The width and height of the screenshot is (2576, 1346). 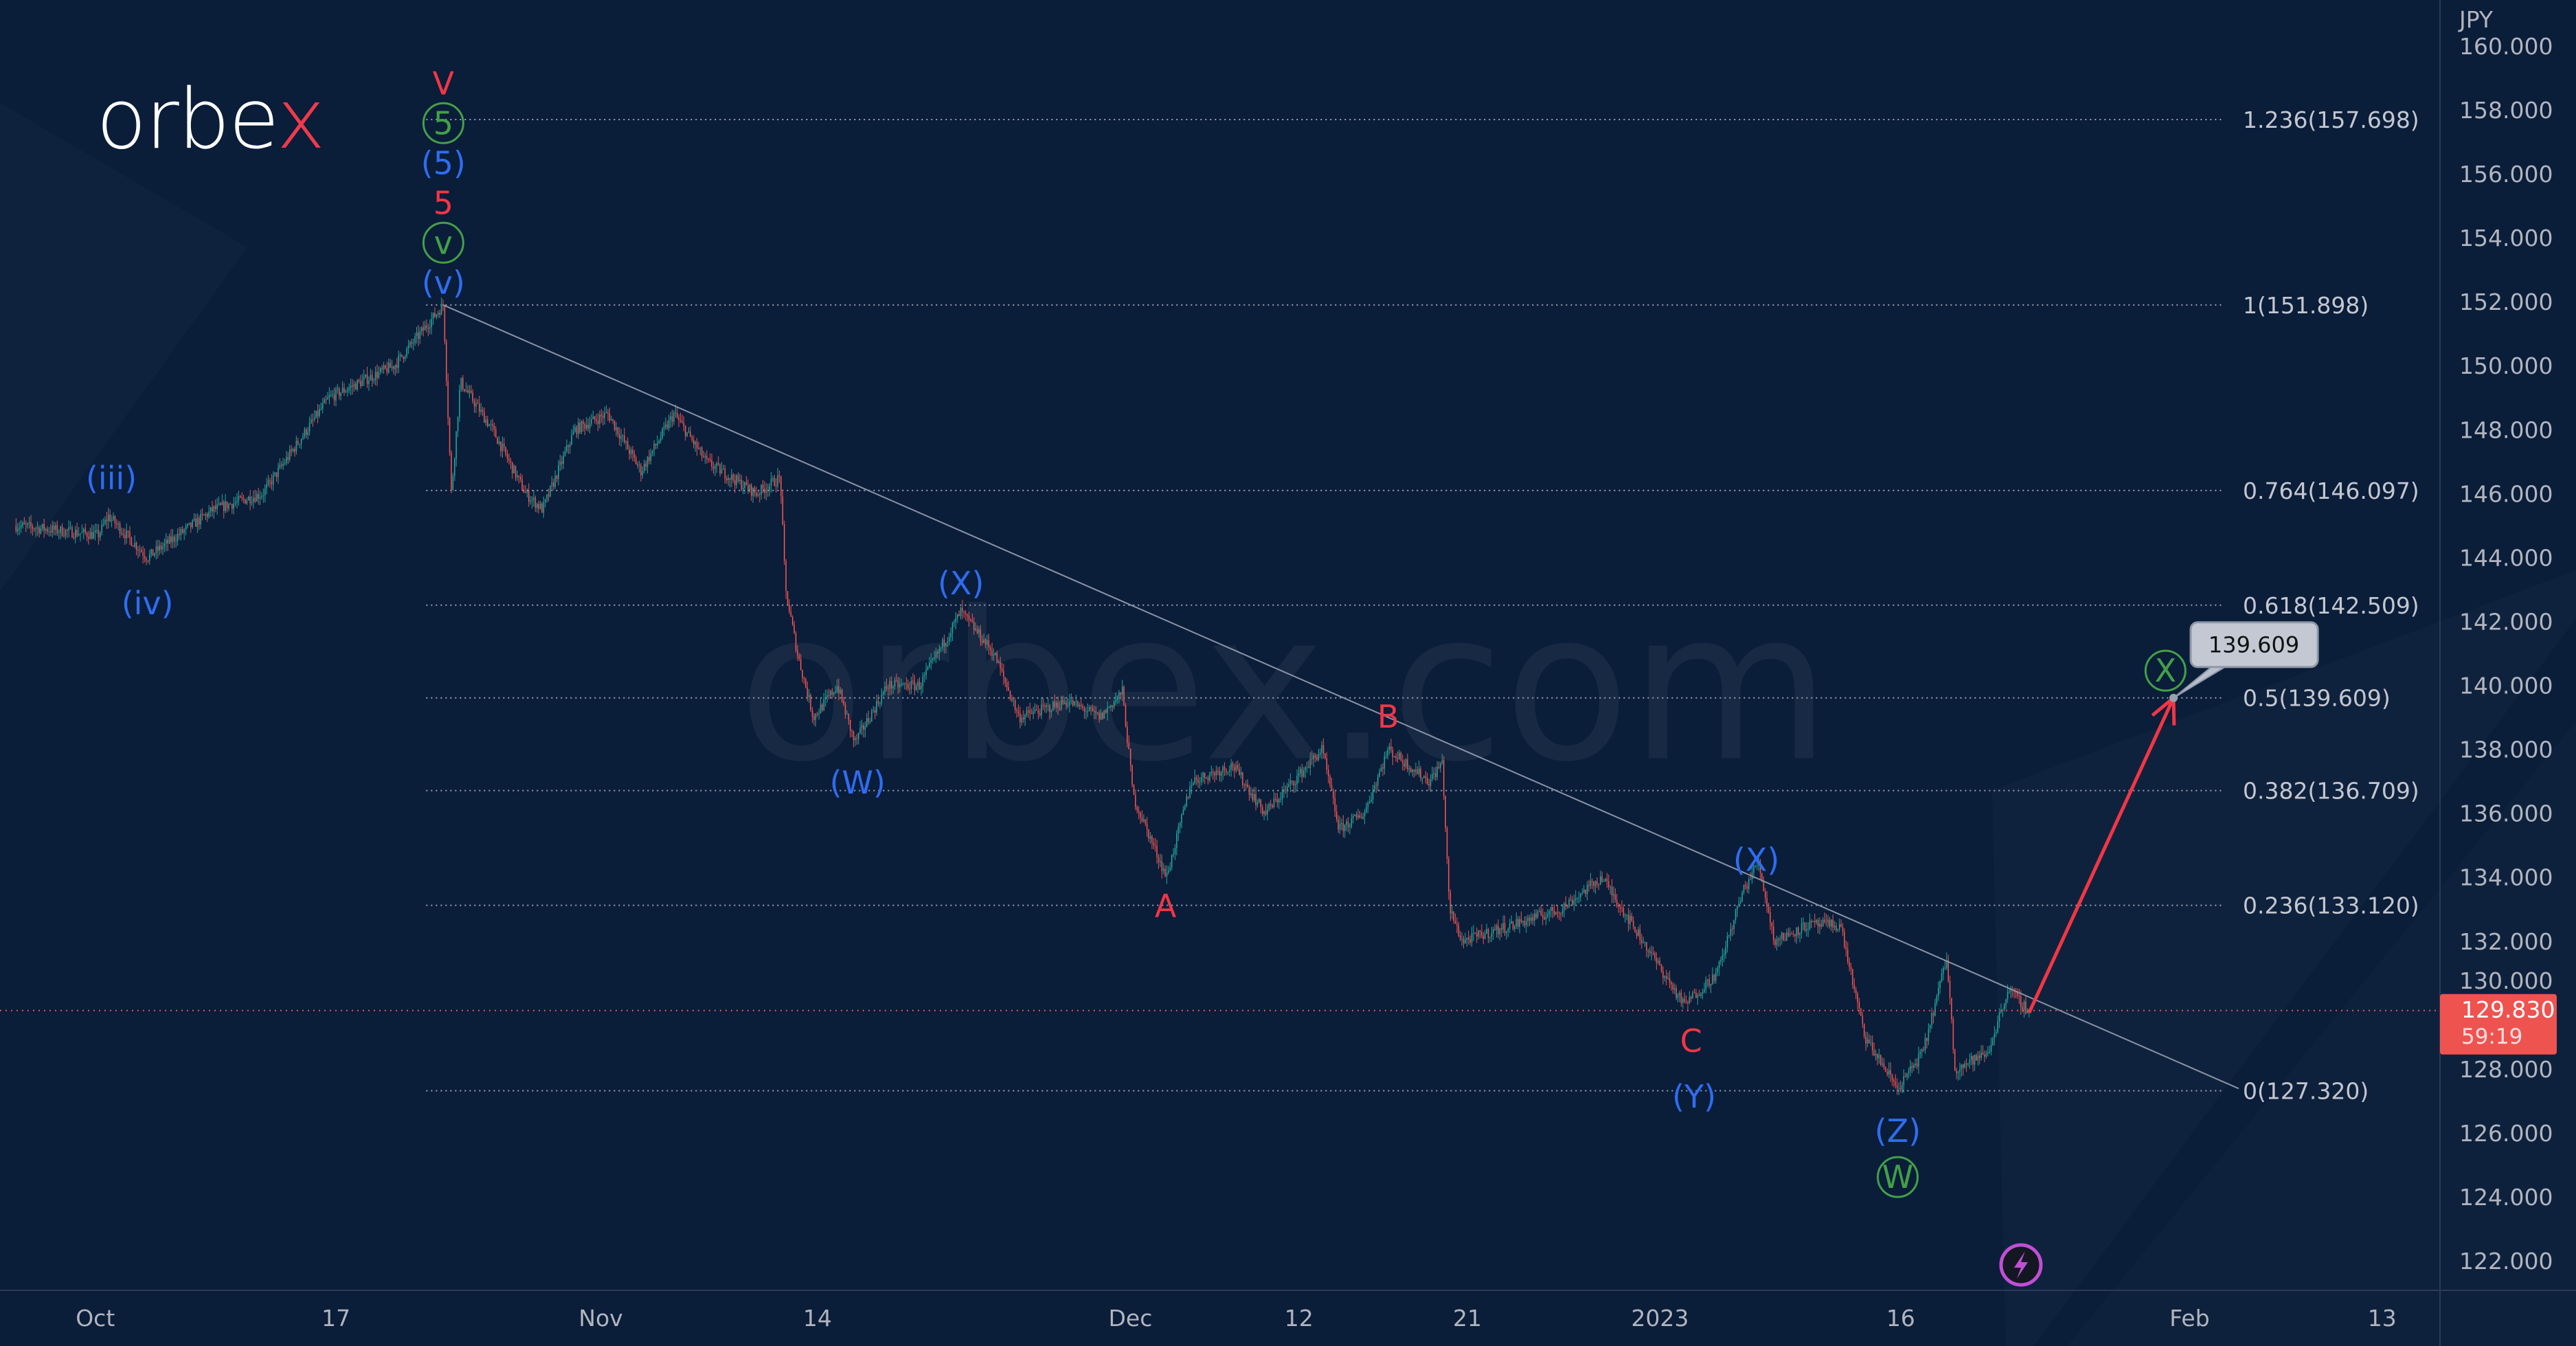 I want to click on price-tick: 146.000, so click(x=2506, y=493).